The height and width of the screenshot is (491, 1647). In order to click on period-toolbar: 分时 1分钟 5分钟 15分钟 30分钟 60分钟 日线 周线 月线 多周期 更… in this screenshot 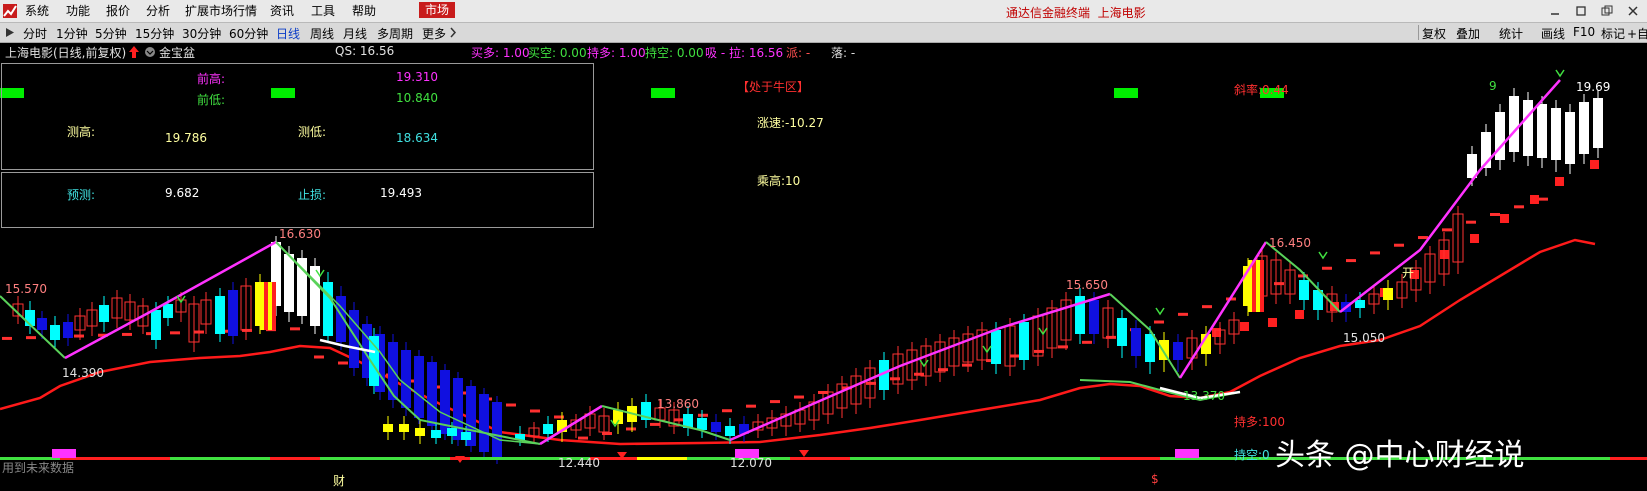, I will do `click(823, 33)`.